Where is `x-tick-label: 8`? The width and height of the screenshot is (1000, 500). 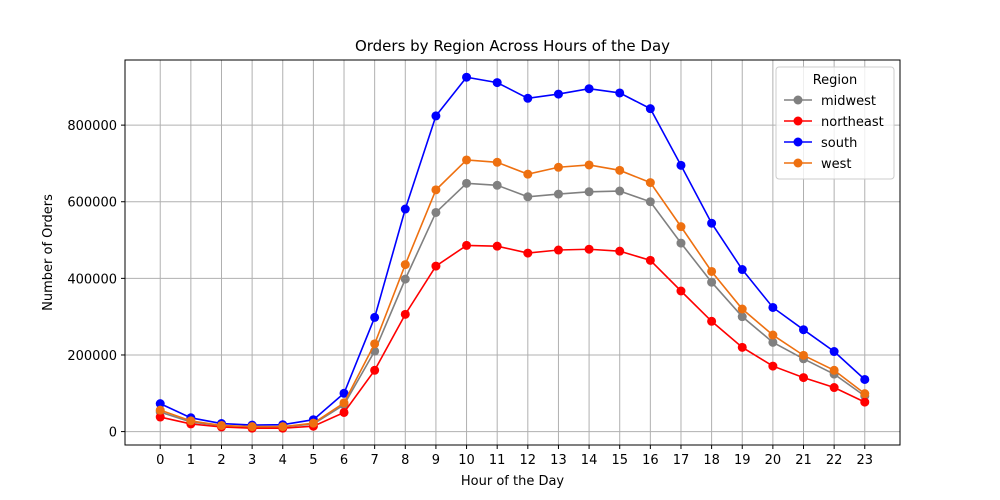 x-tick-label: 8 is located at coordinates (405, 460).